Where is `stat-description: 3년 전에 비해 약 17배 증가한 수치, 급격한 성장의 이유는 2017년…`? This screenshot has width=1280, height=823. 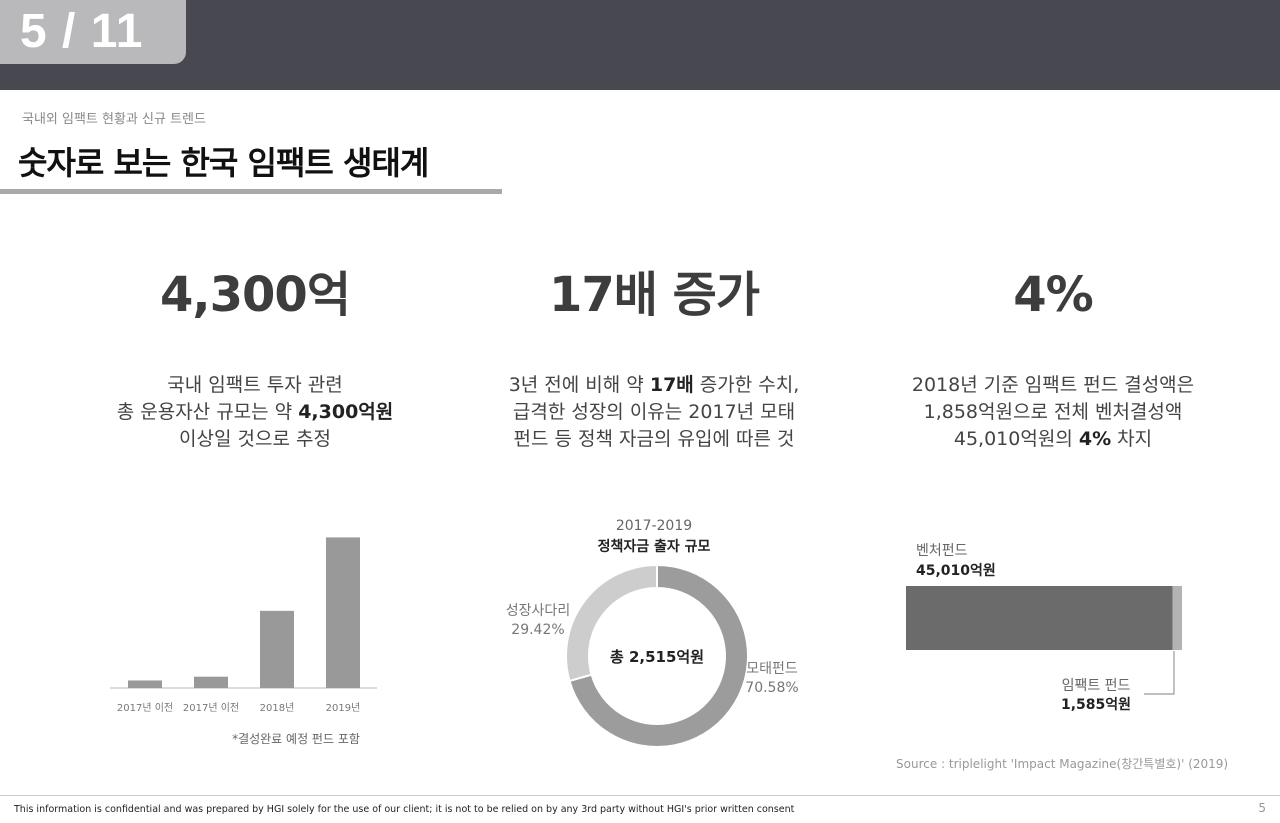
stat-description: 3년 전에 비해 약 17배 증가한 수치, 급격한 성장의 이유는 2017년… is located at coordinates (654, 412).